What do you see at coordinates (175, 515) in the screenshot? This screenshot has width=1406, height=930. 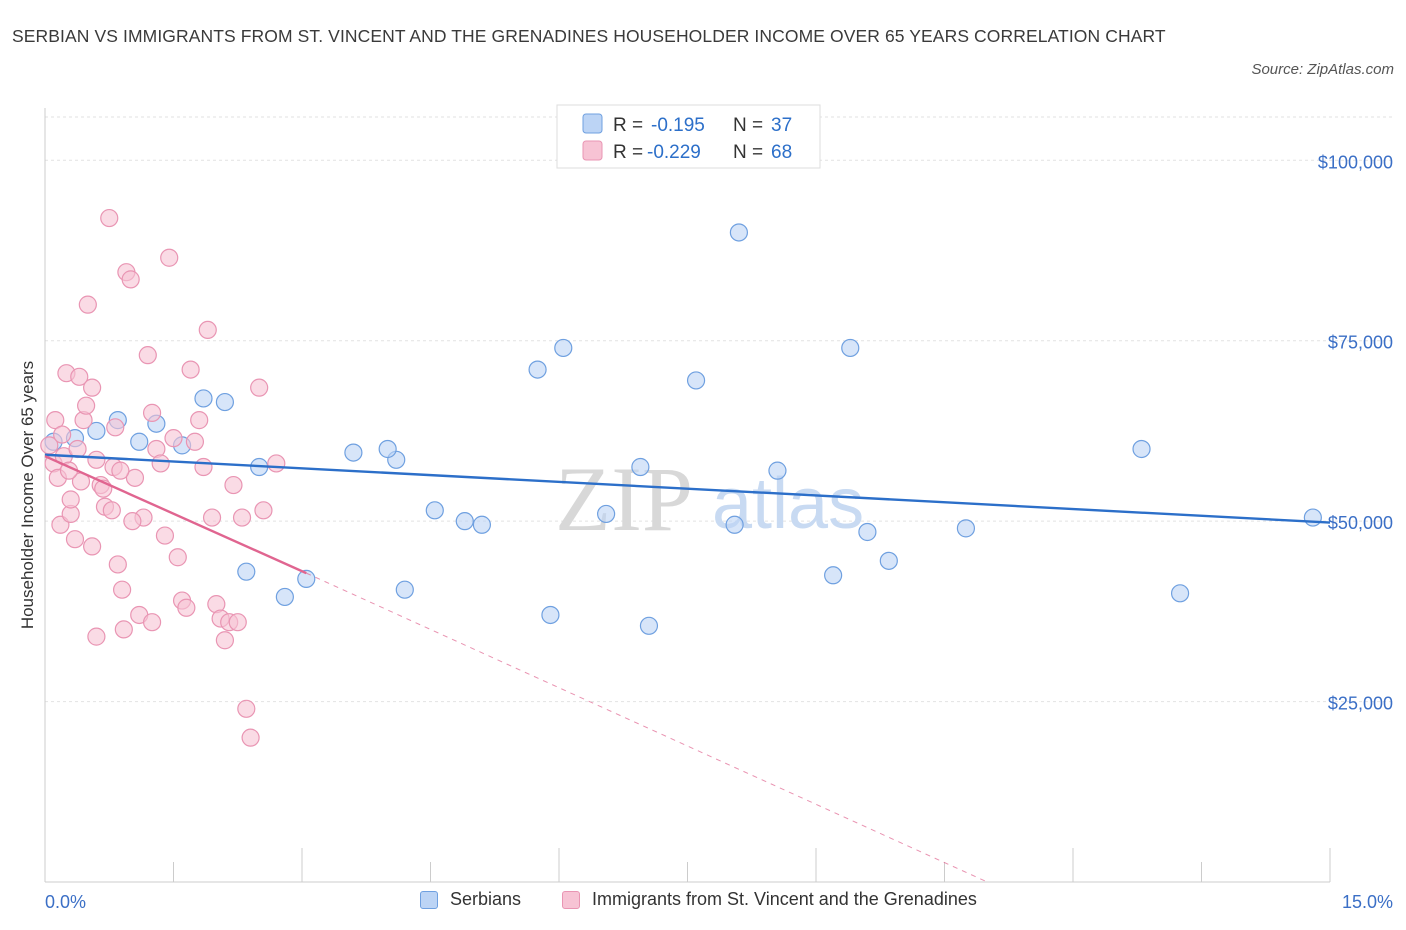 I see `trend-line-immigrants` at bounding box center [175, 515].